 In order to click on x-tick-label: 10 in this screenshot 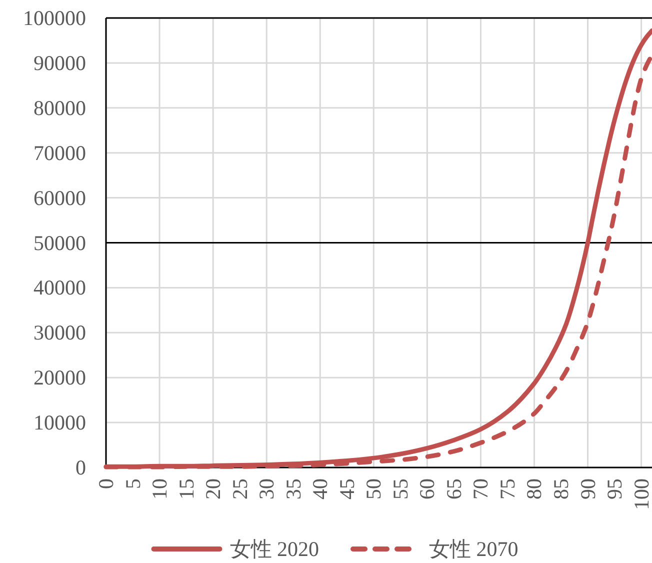, I will do `click(160, 489)`.